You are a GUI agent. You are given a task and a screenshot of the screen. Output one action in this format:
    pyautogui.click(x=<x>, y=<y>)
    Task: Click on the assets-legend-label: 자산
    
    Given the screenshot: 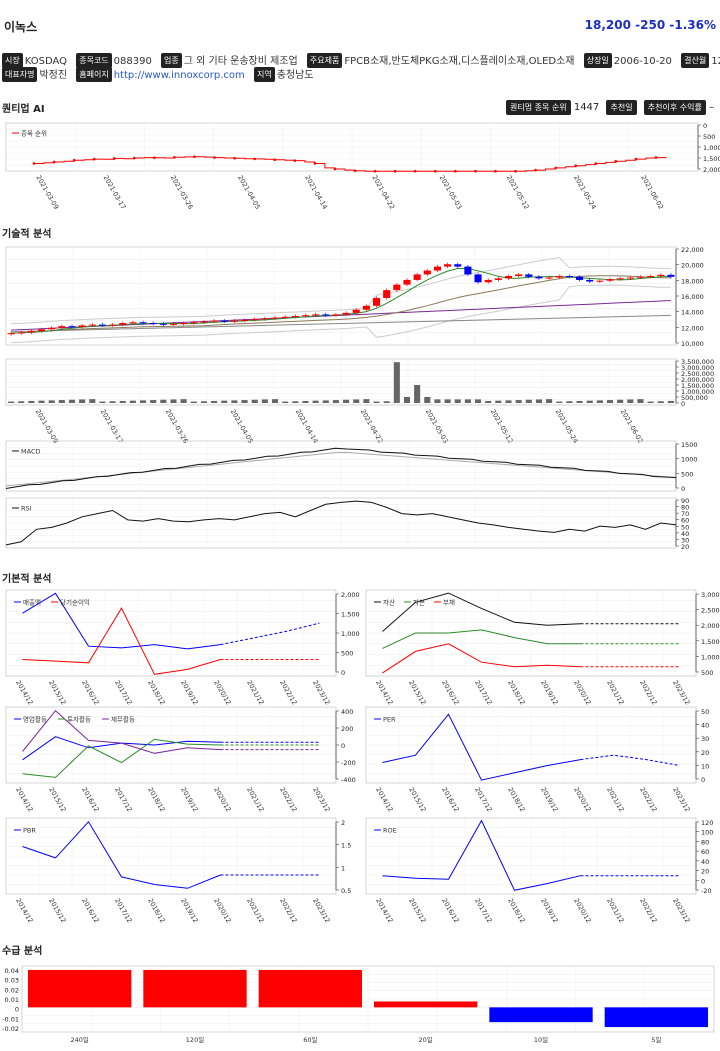 What is the action you would take?
    pyautogui.click(x=389, y=602)
    